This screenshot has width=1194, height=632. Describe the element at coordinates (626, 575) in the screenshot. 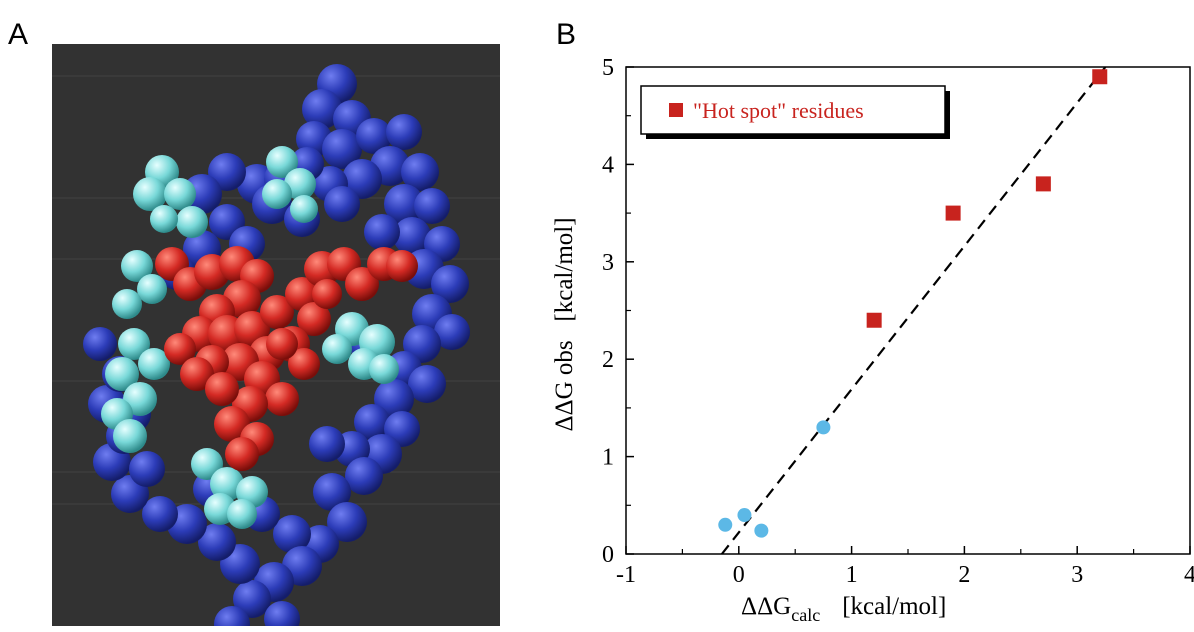

I see `x-tick-label: -1` at that location.